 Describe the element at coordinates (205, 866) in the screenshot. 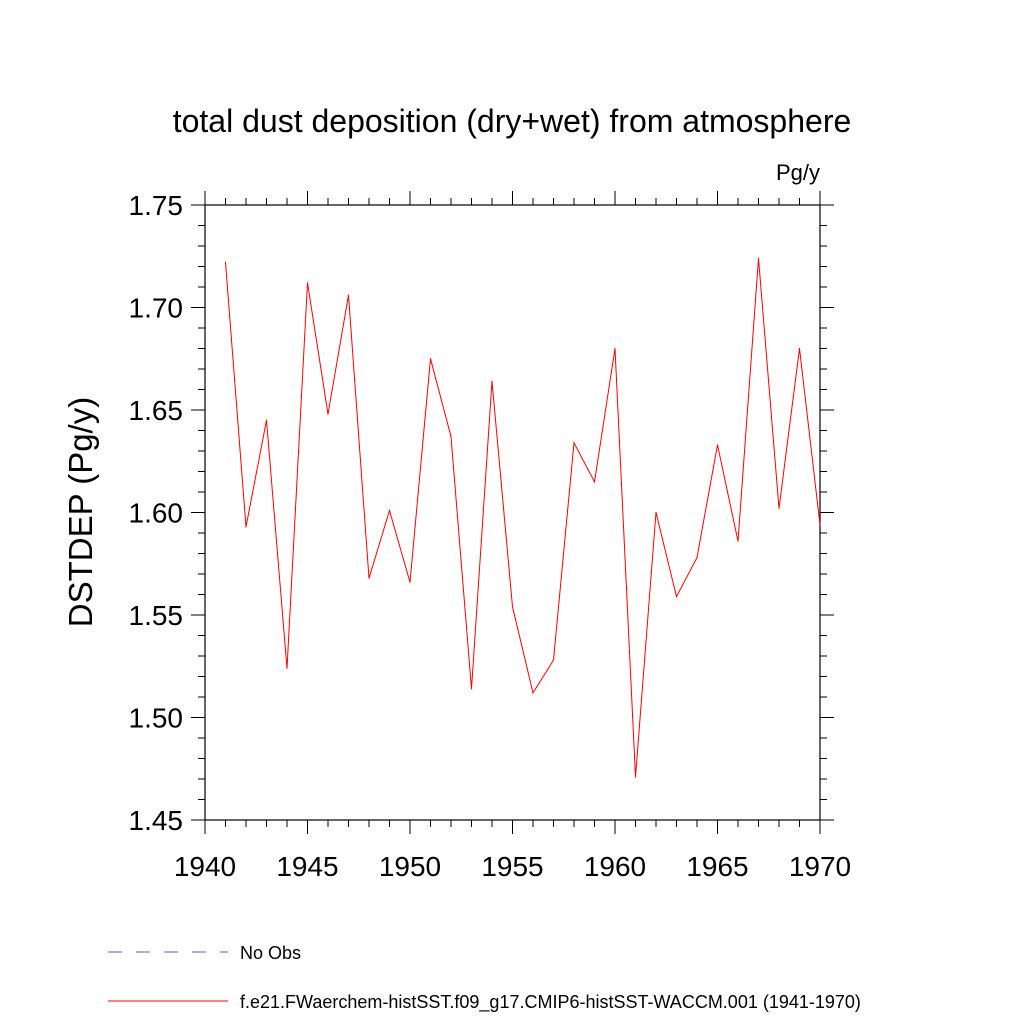

I see `x-tick-label: 1940` at that location.